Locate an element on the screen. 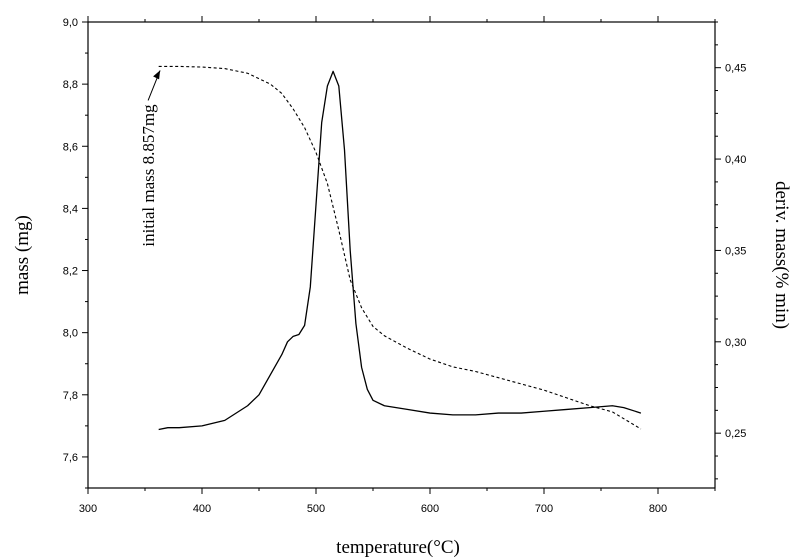  x-tick-label: 400 is located at coordinates (202, 509).